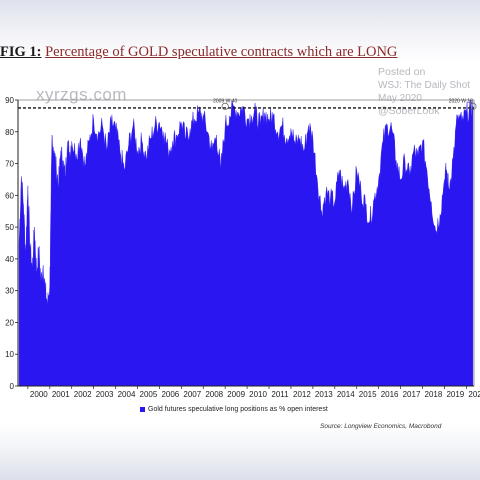 The height and width of the screenshot is (480, 480). Describe the element at coordinates (236, 394) in the screenshot. I see `x-tick-label-2009: 2009` at that location.